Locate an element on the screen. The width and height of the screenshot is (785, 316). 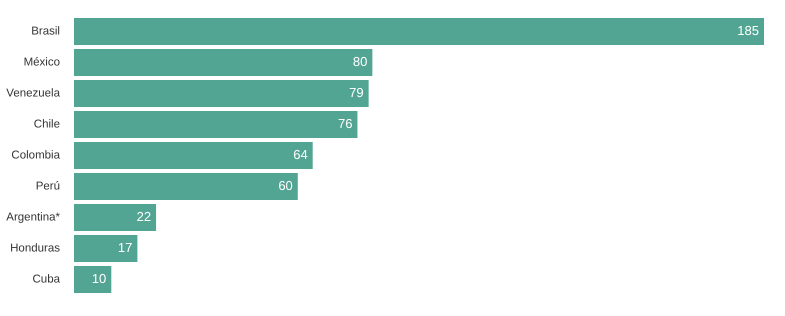
data-label: 60 is located at coordinates (285, 186).